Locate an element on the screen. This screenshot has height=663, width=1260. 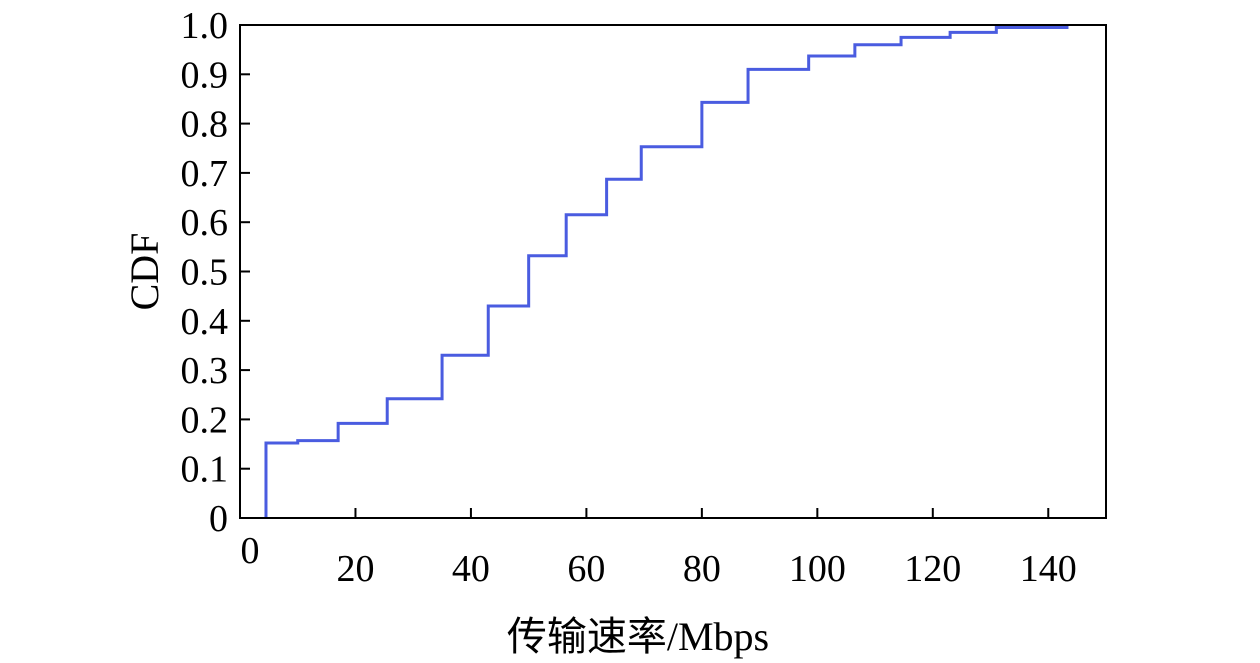
x-axis-title: 传输速率/Mbps is located at coordinates (638, 636).